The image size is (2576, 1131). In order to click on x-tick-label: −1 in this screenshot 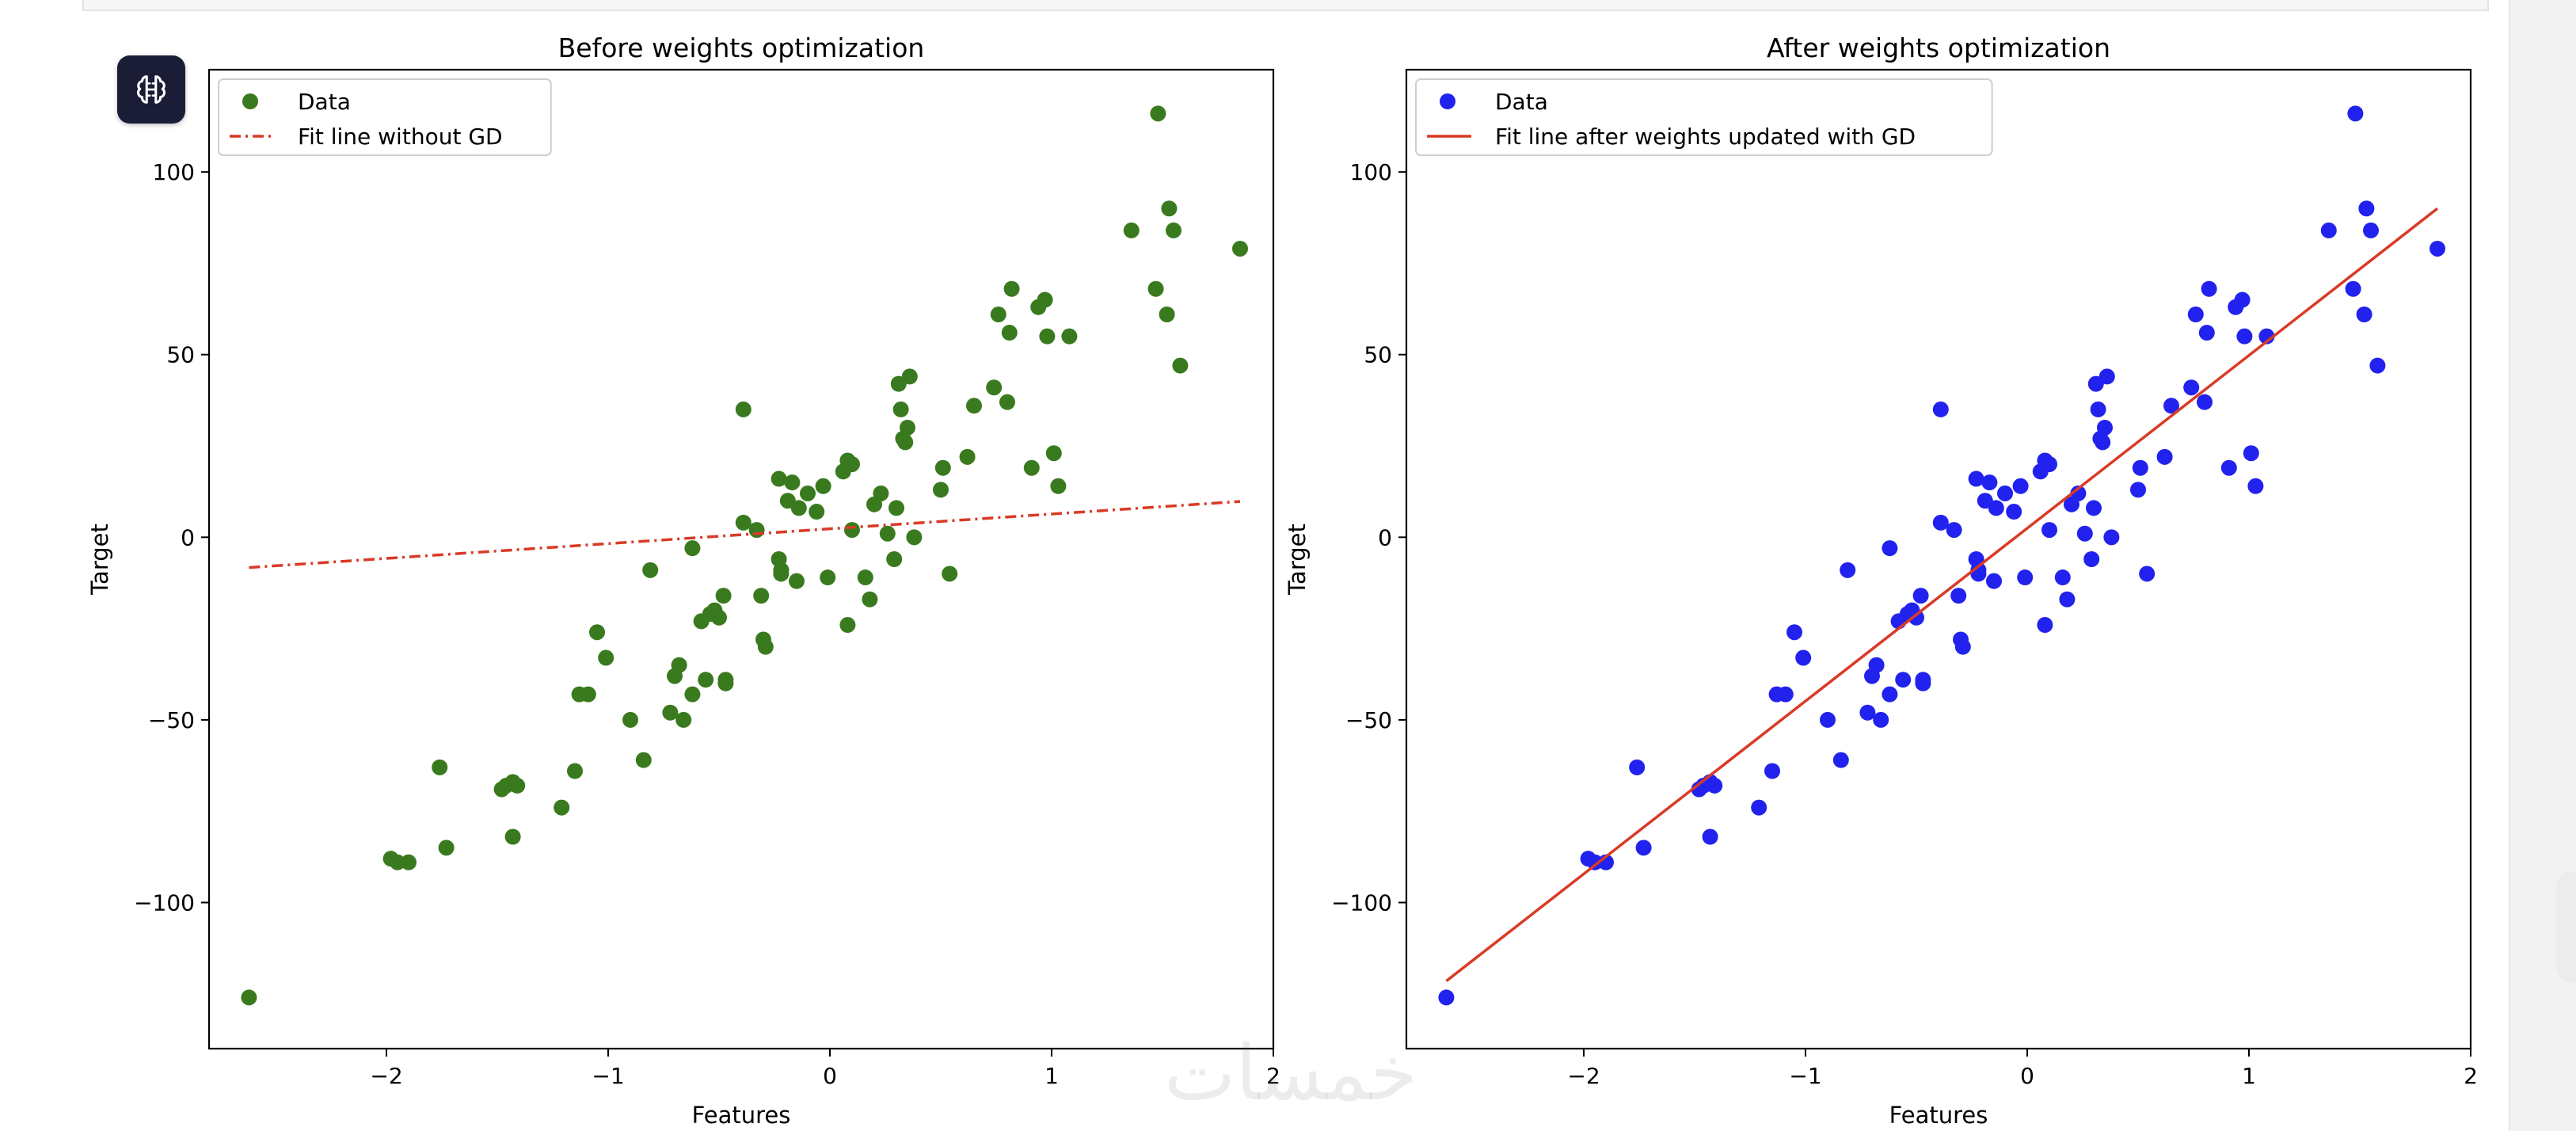, I will do `click(1805, 1076)`.